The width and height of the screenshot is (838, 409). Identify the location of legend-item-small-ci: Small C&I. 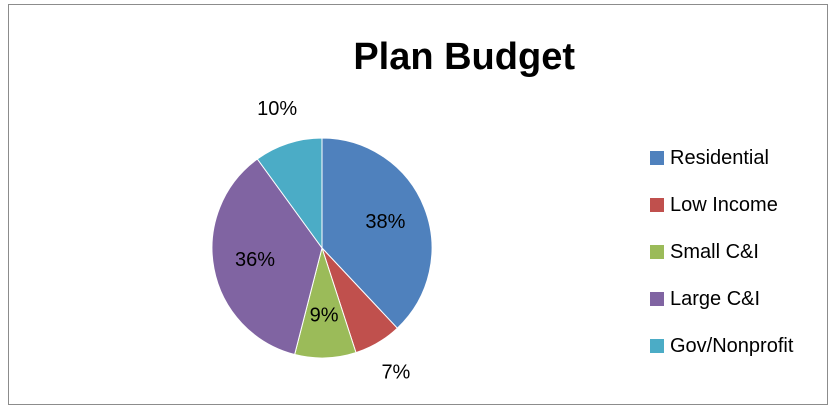
(740, 252).